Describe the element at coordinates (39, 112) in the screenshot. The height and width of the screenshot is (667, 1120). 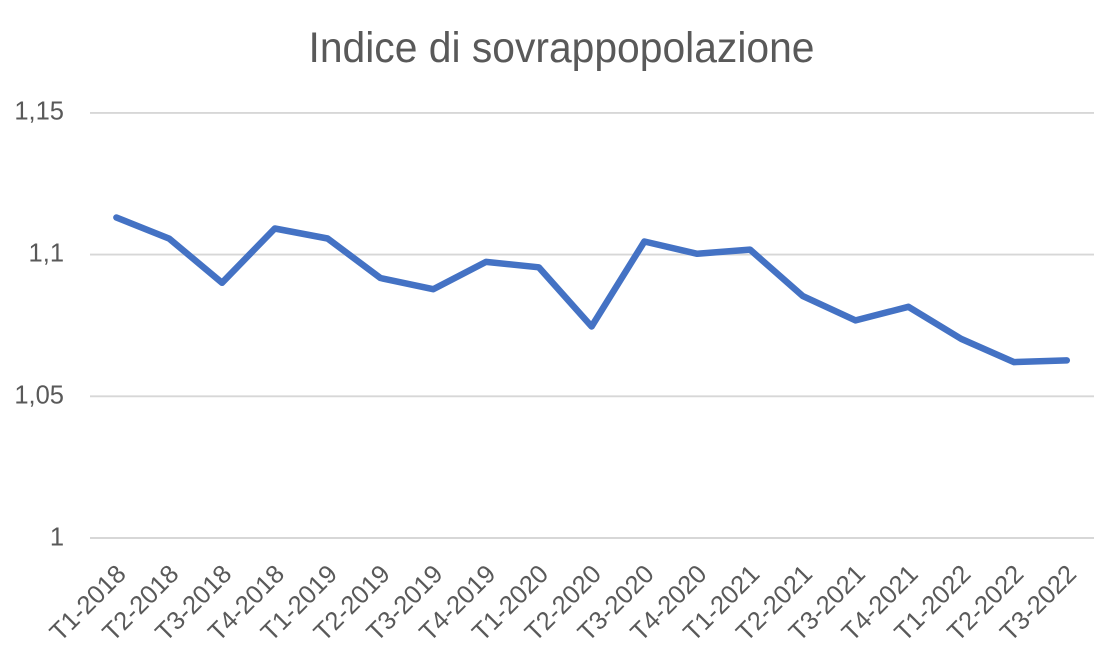
I see `svg-text: 1,15` at that location.